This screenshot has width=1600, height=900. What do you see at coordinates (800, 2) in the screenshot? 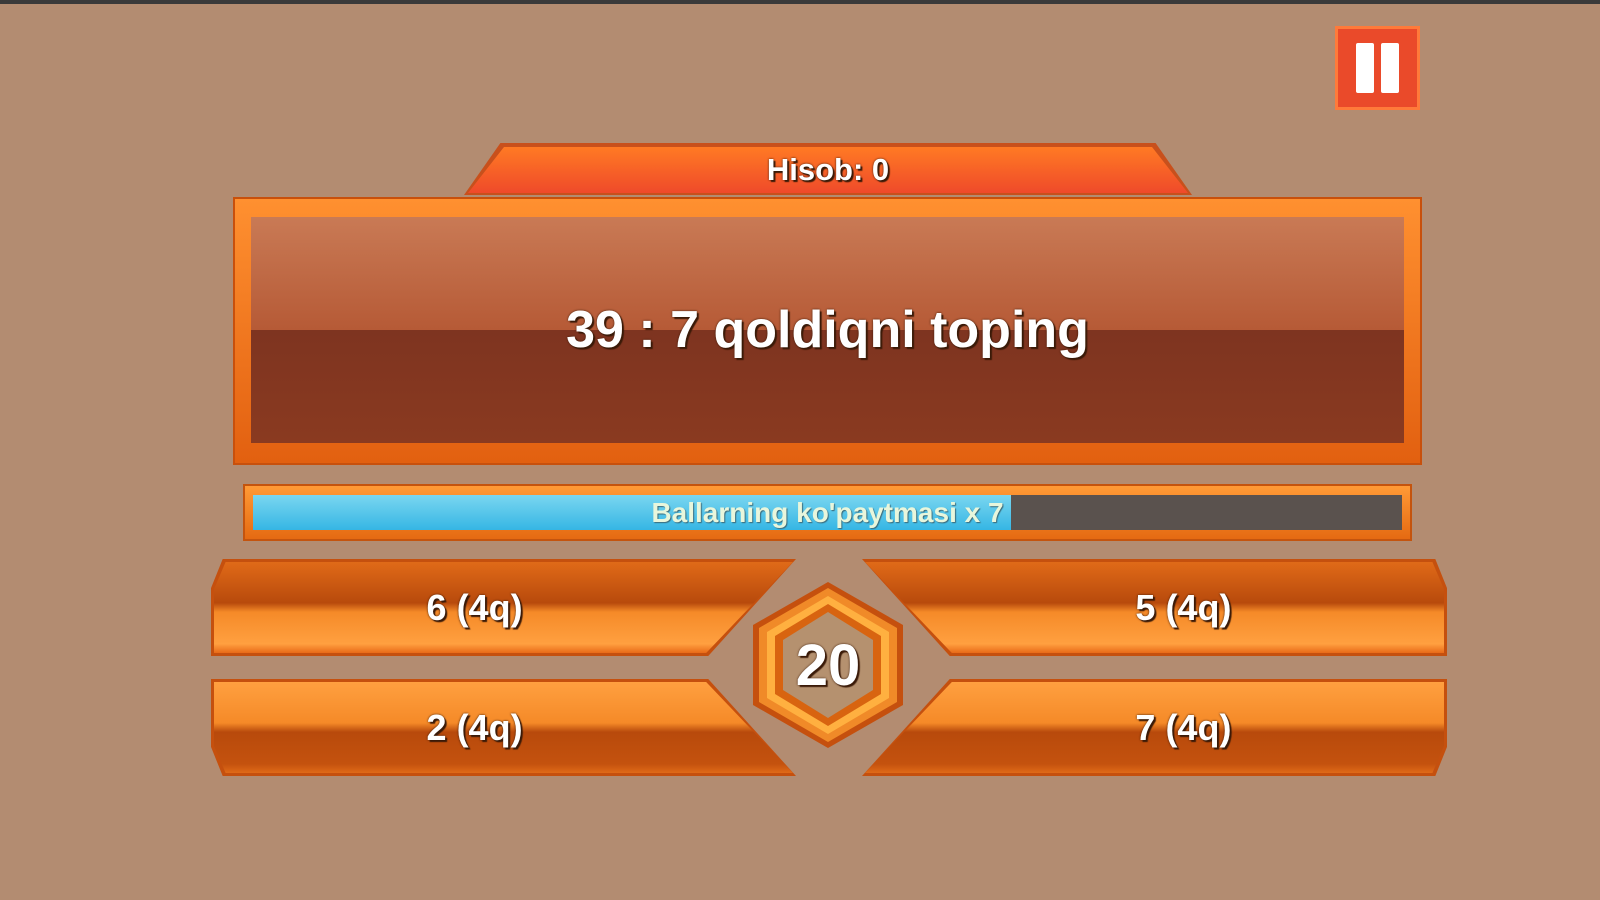
I see `top-edge` at bounding box center [800, 2].